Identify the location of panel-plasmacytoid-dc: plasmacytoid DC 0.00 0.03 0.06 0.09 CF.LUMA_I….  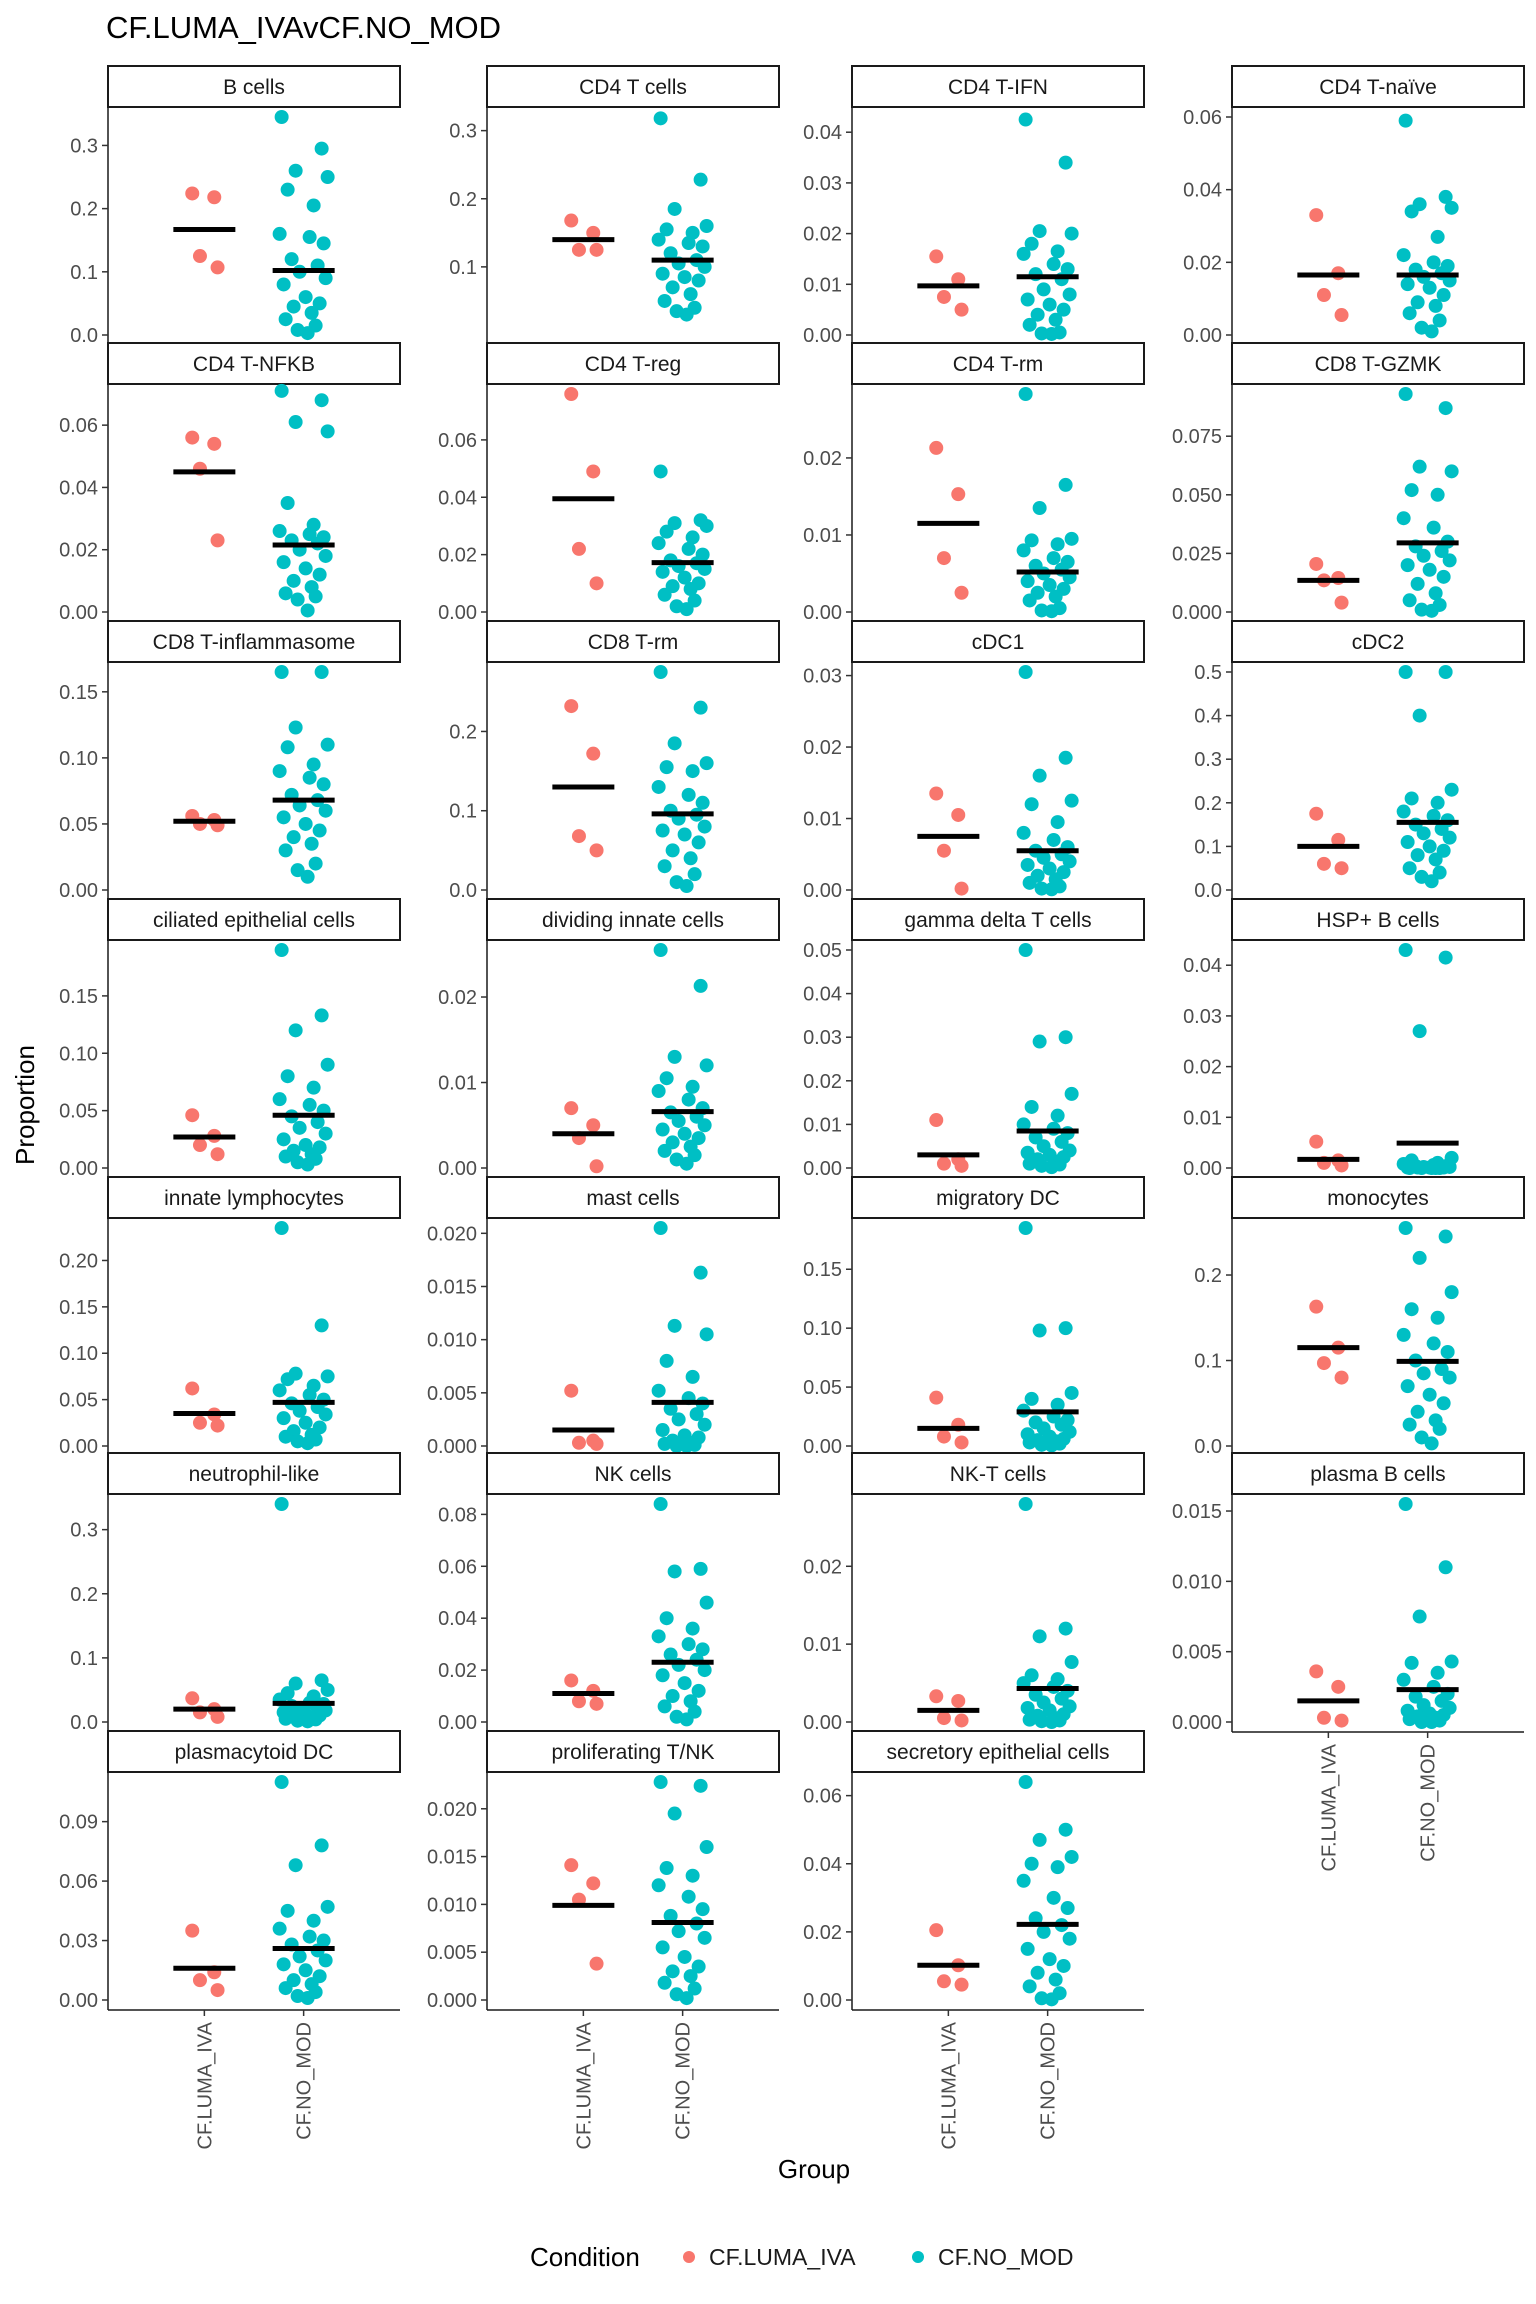
(230, 1939).